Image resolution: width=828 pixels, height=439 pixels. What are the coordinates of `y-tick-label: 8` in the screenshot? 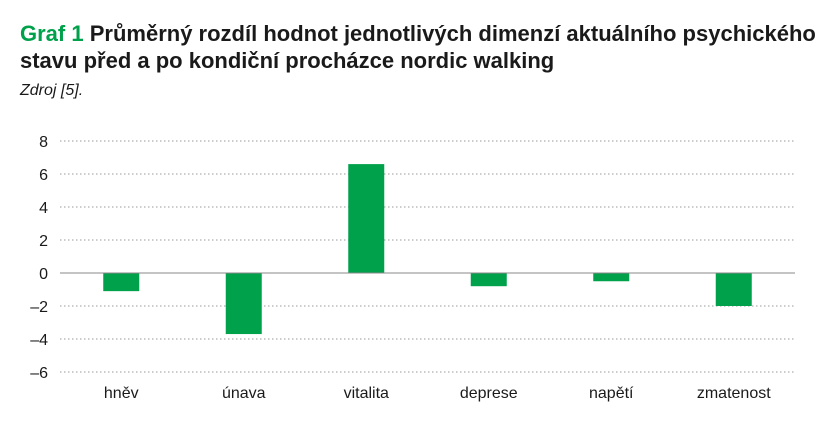 It's located at (43, 142).